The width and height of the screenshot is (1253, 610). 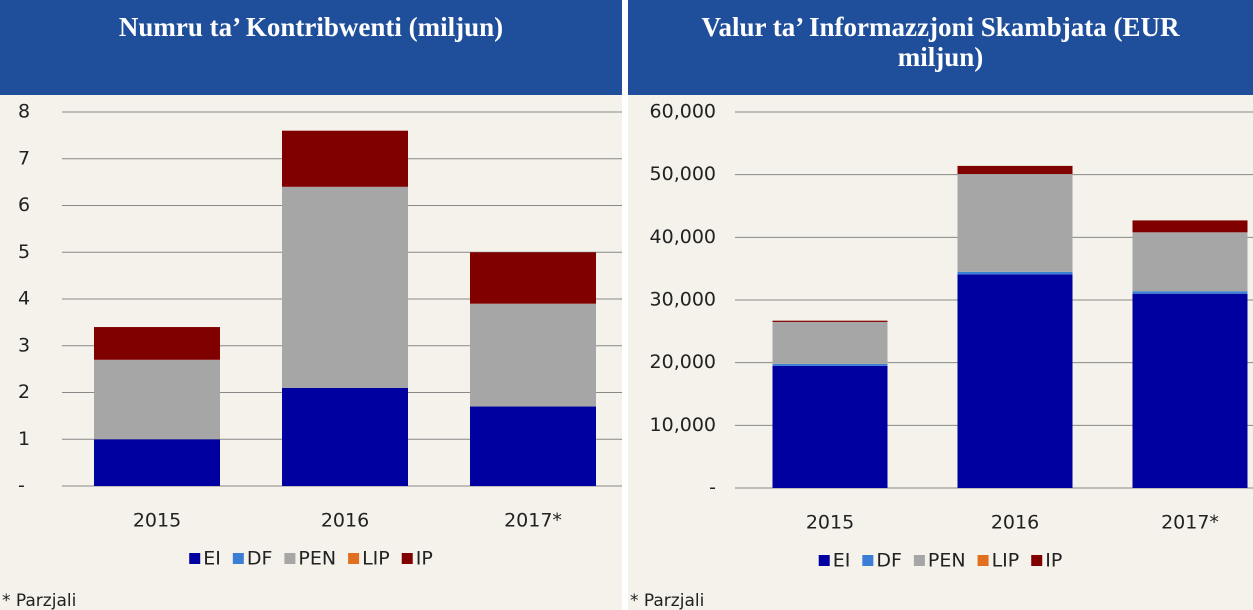 What do you see at coordinates (24, 345) in the screenshot?
I see `y-tick-label: 3` at bounding box center [24, 345].